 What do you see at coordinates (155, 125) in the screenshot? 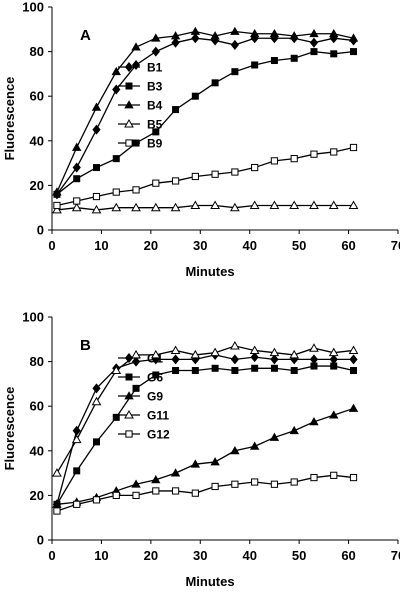
I see `legend-label: B5` at bounding box center [155, 125].